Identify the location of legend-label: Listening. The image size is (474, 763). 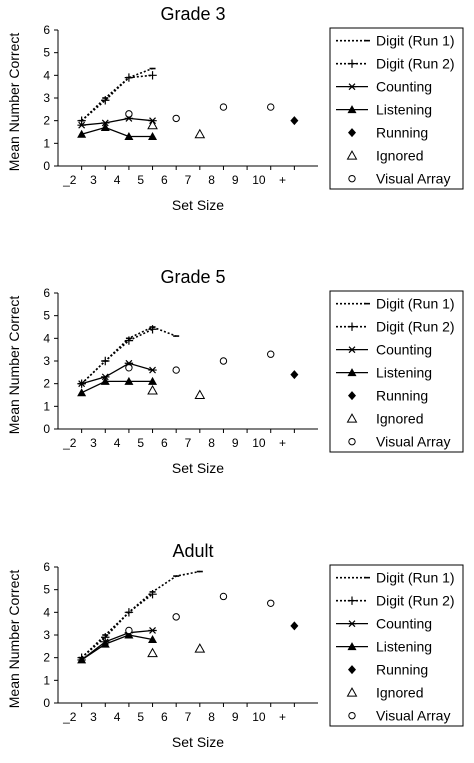
(404, 110).